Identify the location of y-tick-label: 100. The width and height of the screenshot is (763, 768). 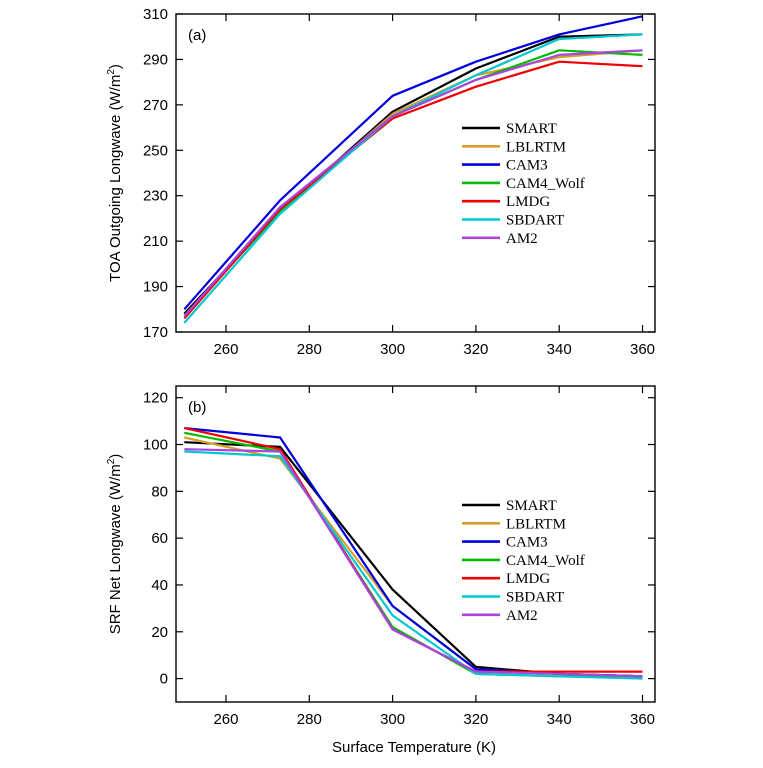
(155, 445).